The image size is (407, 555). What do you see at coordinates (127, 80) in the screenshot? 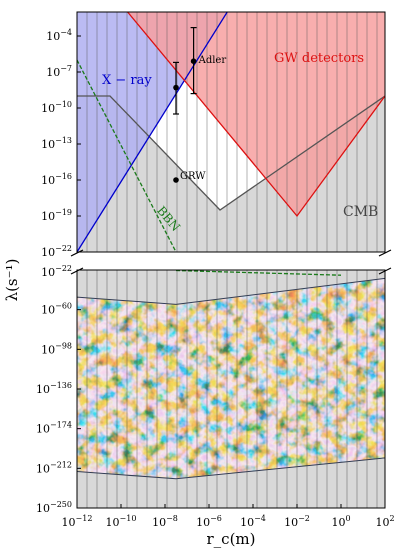
I see `xray-label: X − ray` at bounding box center [127, 80].